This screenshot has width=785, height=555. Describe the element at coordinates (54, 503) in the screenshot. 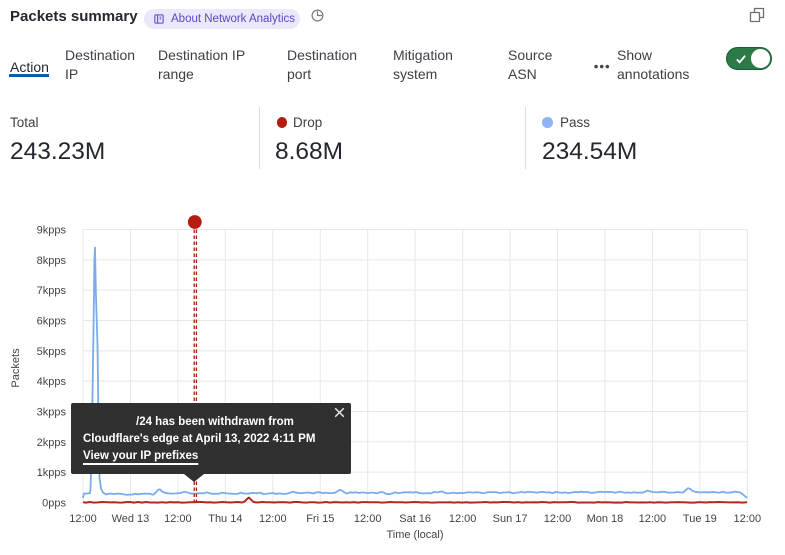

I see `svg-text: 0pps` at that location.